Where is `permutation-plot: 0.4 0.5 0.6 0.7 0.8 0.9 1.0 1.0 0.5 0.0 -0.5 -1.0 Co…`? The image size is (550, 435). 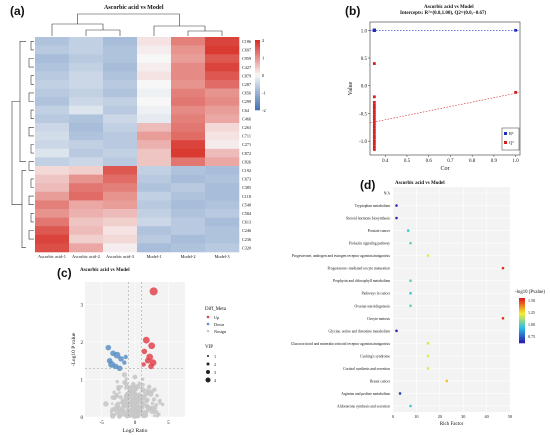
permutation-plot: 0.4 0.5 0.6 0.7 0.8 0.9 1.0 1.0 0.5 0.0 -0.5 -1.0 Co… is located at coordinates (434, 96).